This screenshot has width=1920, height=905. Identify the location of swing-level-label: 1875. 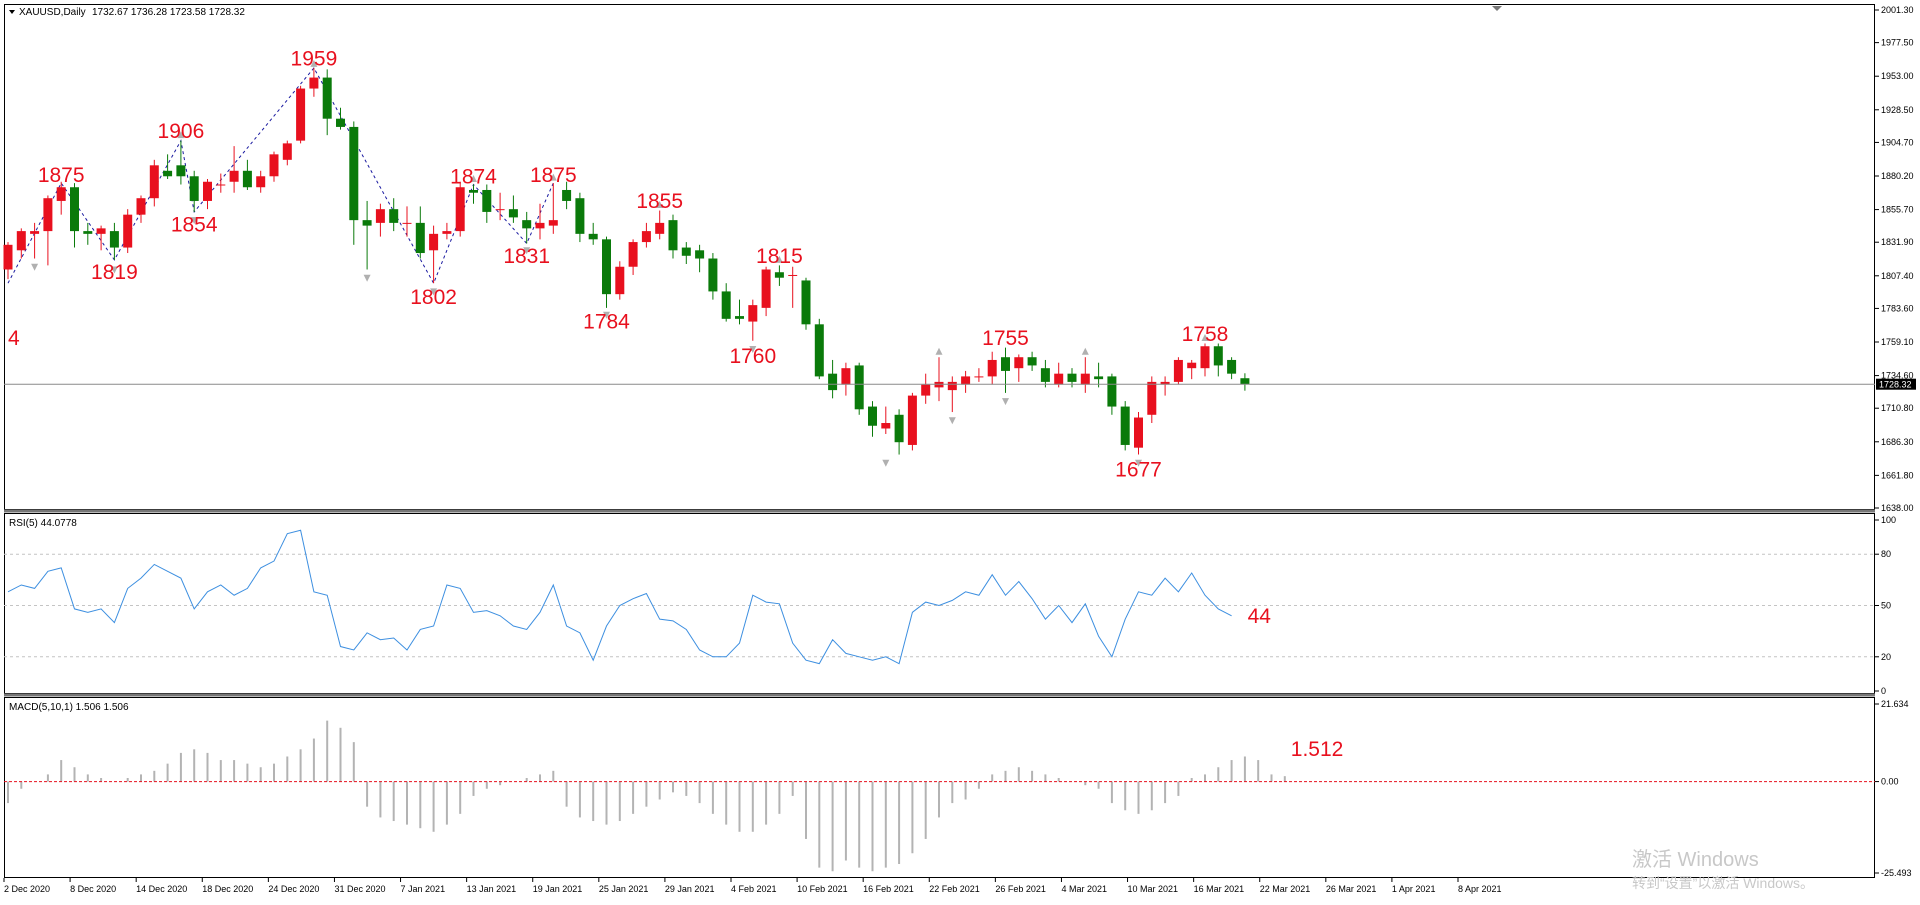
(553, 175).